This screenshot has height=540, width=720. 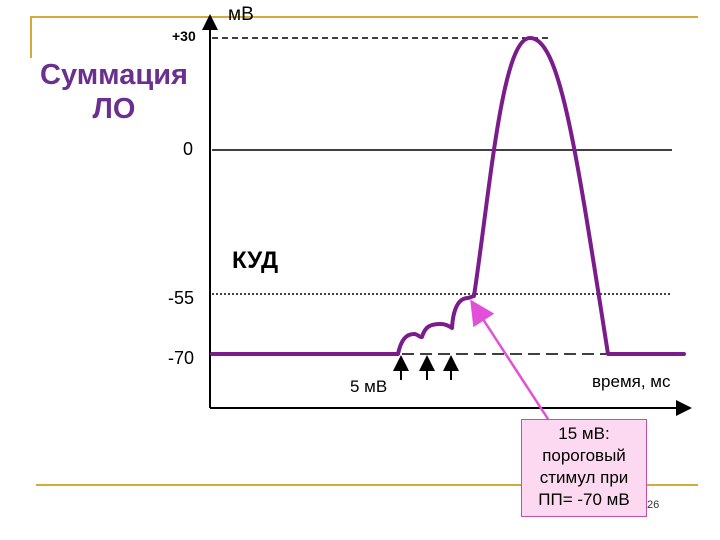 What do you see at coordinates (184, 36) in the screenshot?
I see `tick-label-plus30: +30` at bounding box center [184, 36].